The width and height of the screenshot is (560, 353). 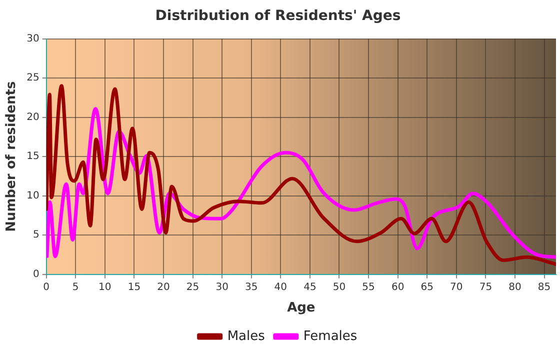 I want to click on x-tick-label: 50, so click(x=339, y=287).